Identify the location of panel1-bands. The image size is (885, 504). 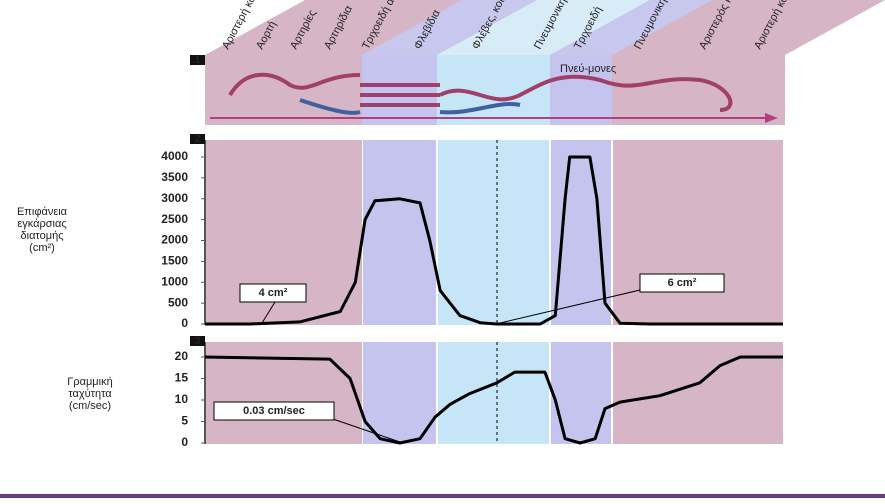
(495, 90).